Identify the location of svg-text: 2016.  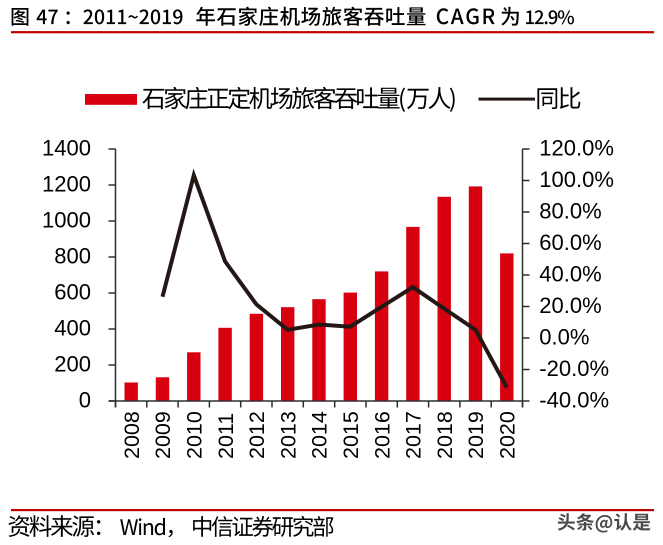
(382, 435).